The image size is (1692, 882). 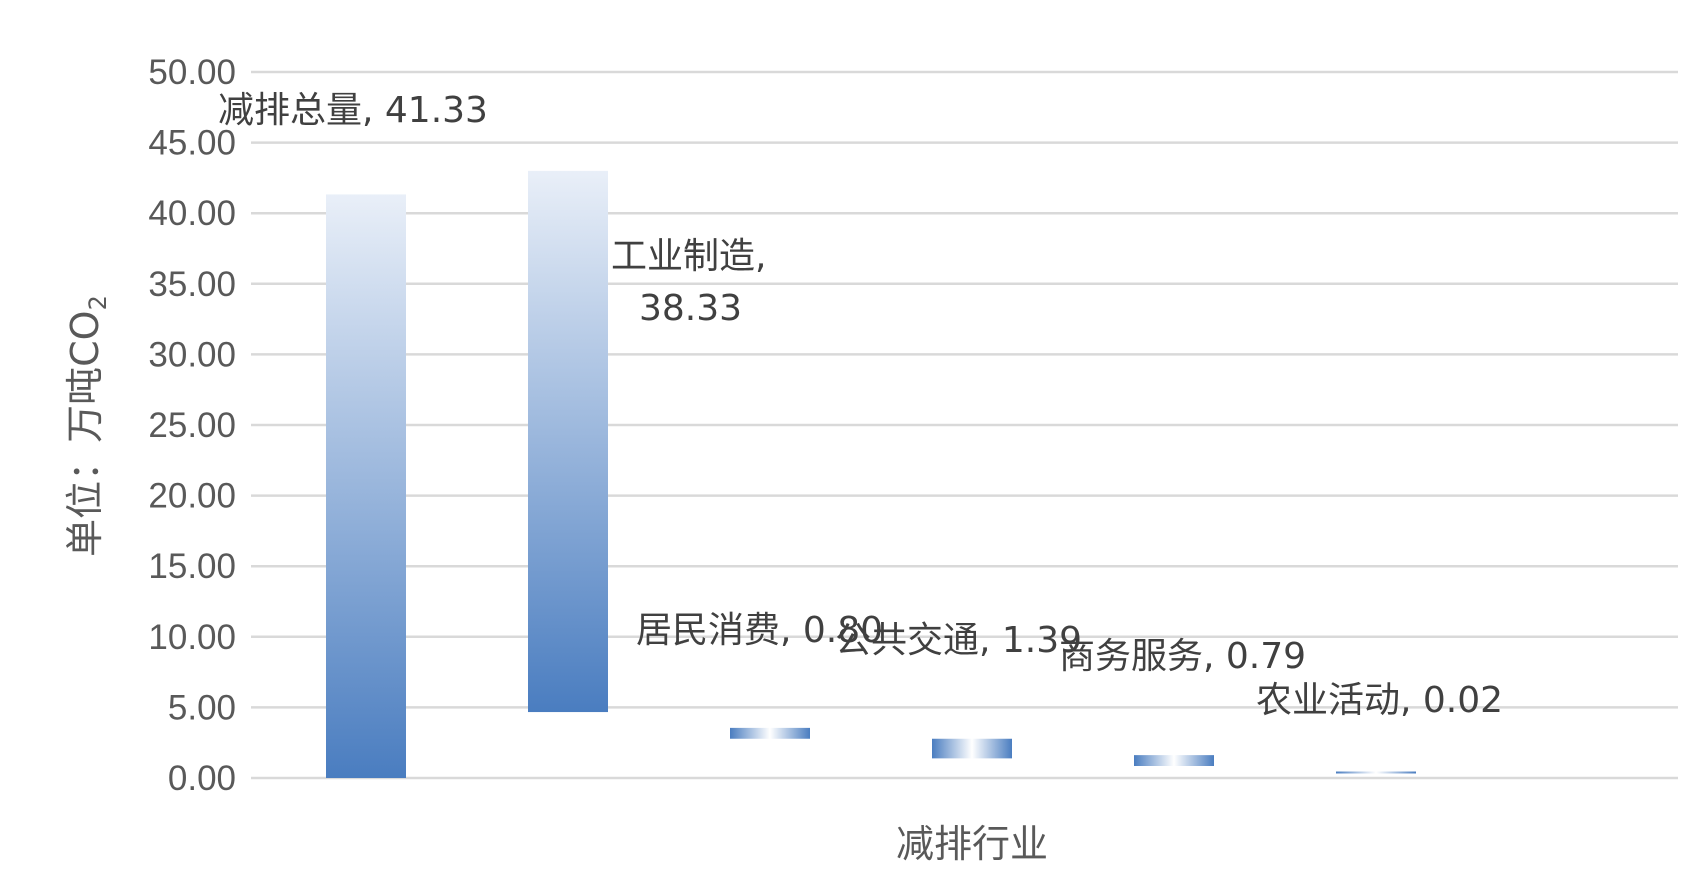 I want to click on data-label: 农业活动, 0.02, so click(x=1379, y=700).